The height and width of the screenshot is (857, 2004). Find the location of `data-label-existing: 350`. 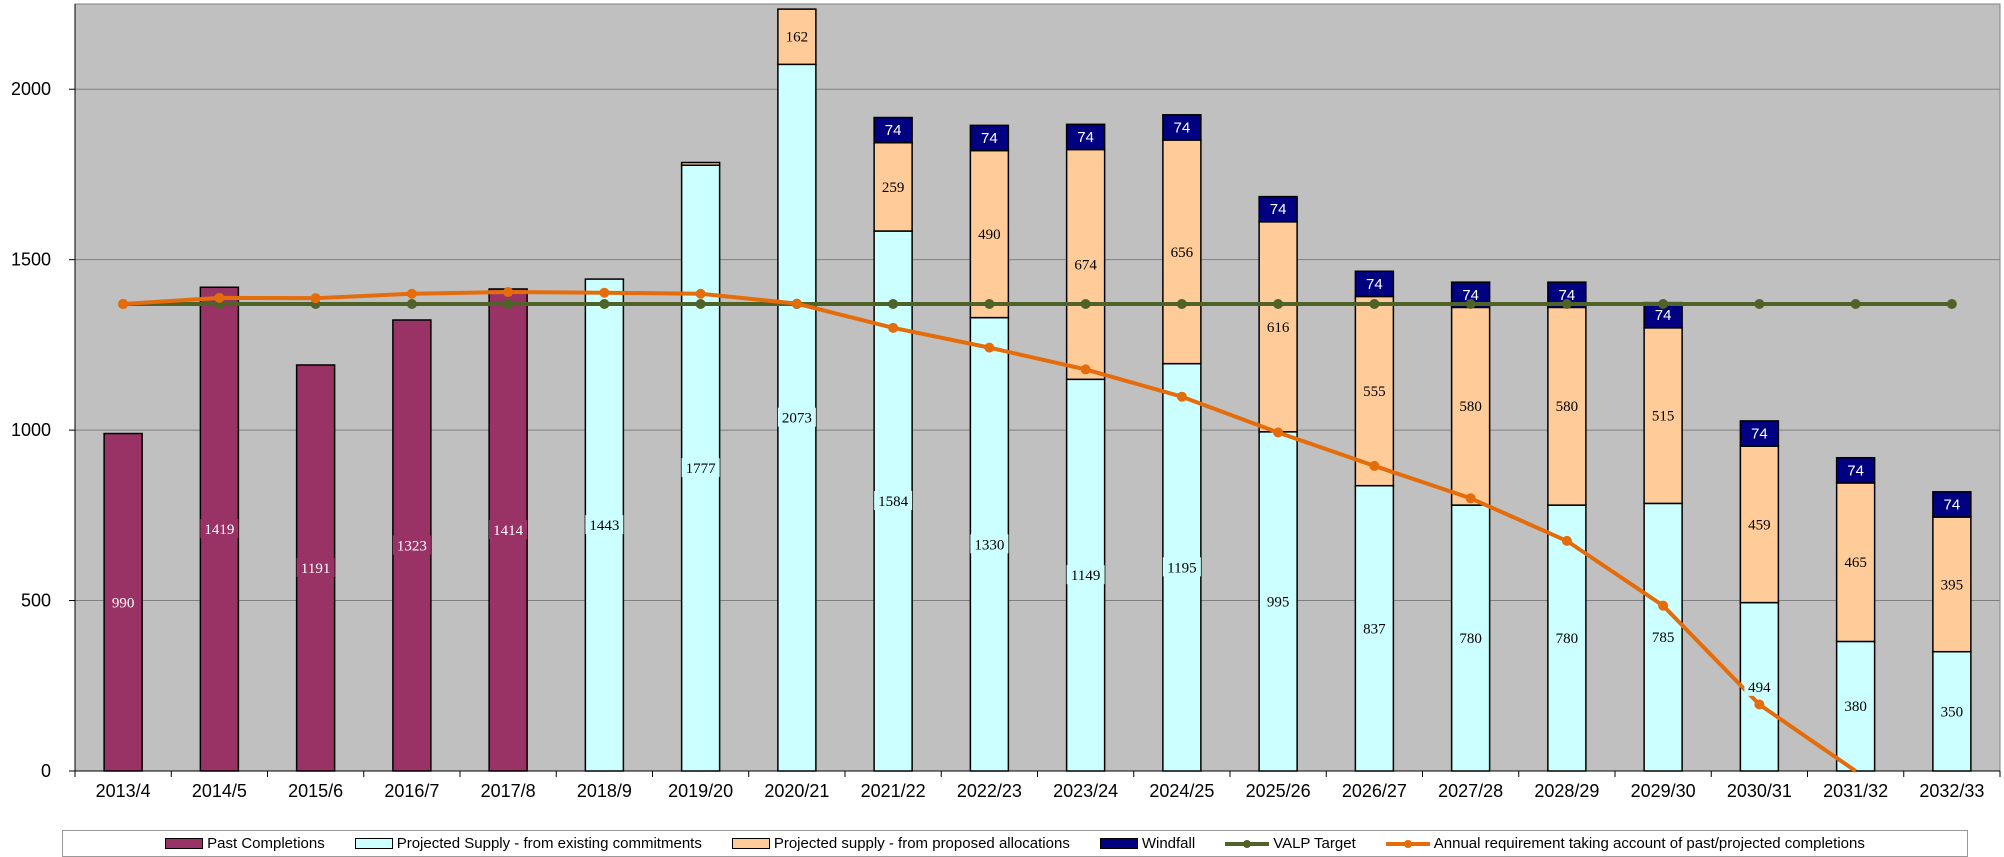

data-label-existing: 350 is located at coordinates (1952, 712).